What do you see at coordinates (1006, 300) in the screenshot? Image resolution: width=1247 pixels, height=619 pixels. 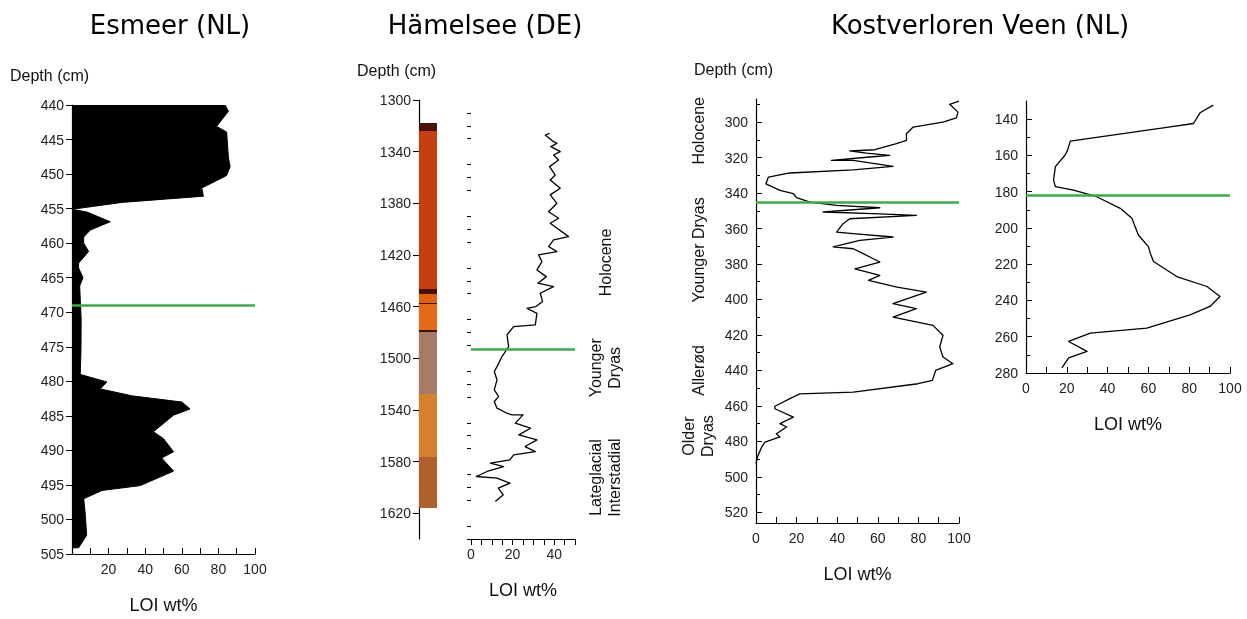 I see `y-tick-label: 240` at bounding box center [1006, 300].